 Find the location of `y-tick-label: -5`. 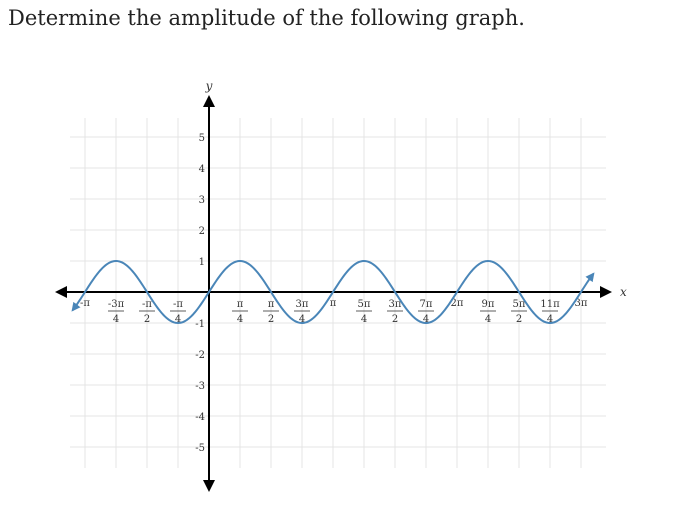

y-tick-label: -5 is located at coordinates (200, 448).